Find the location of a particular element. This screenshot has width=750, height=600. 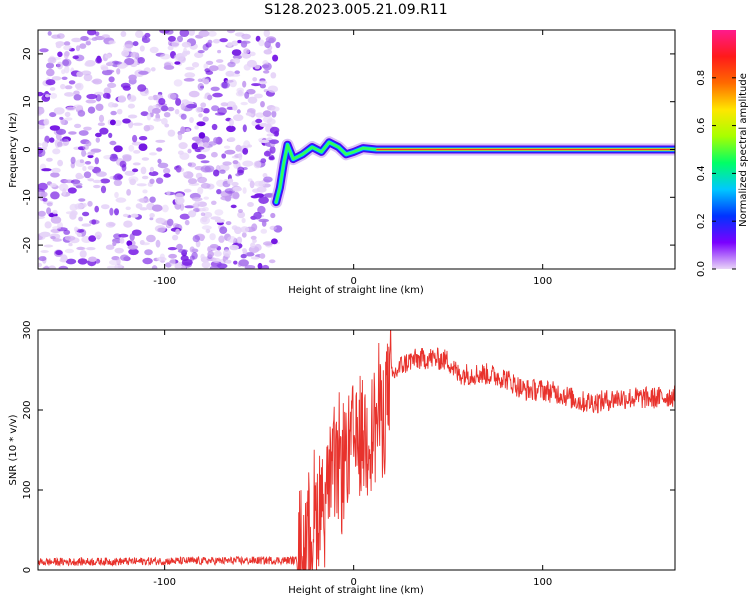

spectrogram-x-tick-label: -100 is located at coordinates (164, 281).